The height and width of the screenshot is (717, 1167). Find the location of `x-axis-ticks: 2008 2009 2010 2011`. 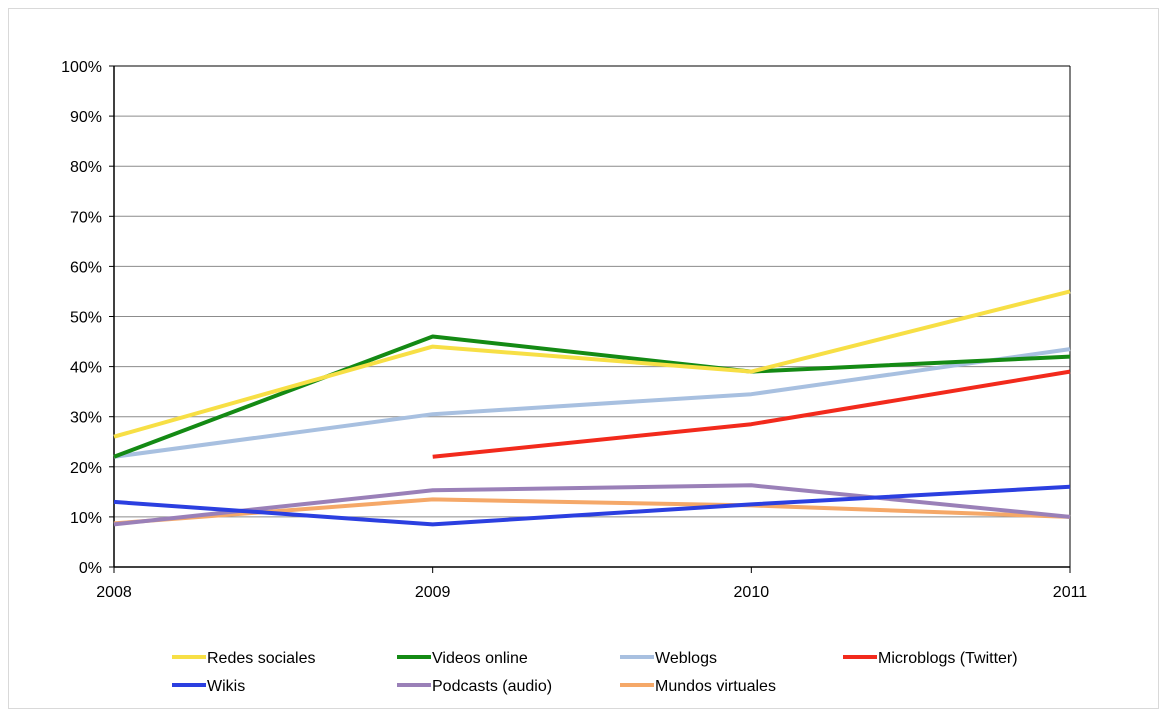

x-axis-ticks: 2008 2009 2010 2011 is located at coordinates (591, 584).